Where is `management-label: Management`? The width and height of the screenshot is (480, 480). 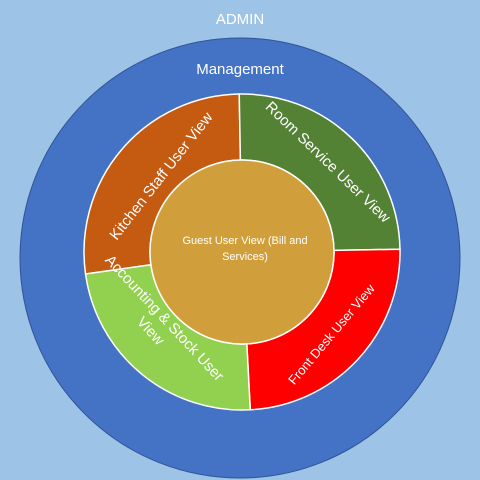
management-label: Management is located at coordinates (240, 69).